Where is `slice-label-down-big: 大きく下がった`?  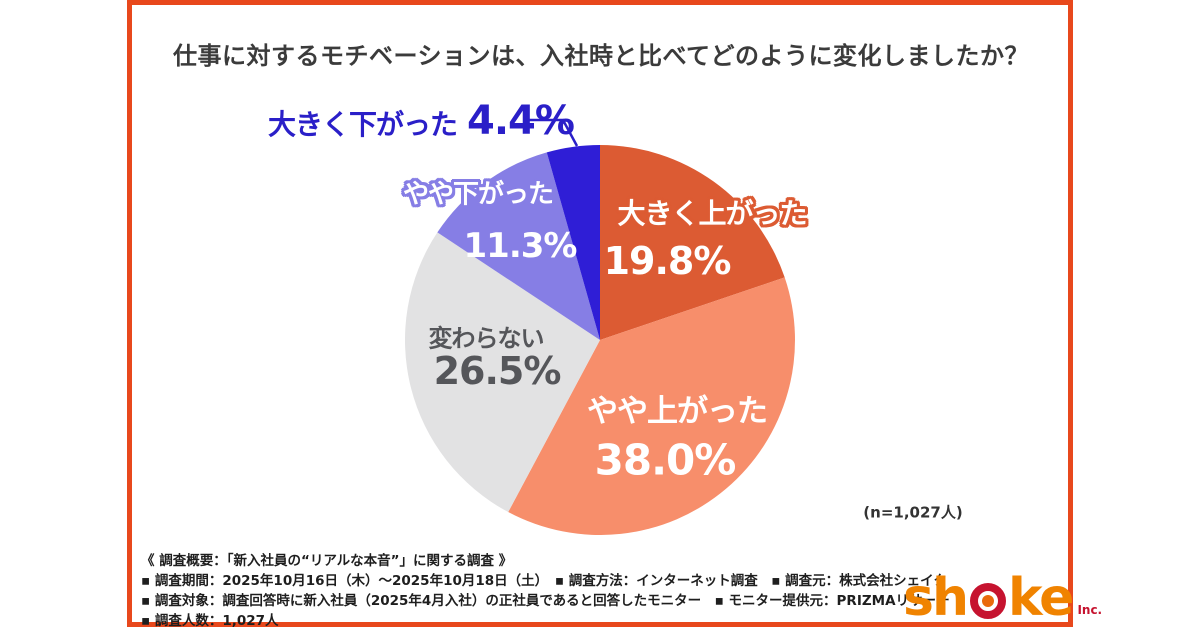 slice-label-down-big: 大きく下がった is located at coordinates (363, 124).